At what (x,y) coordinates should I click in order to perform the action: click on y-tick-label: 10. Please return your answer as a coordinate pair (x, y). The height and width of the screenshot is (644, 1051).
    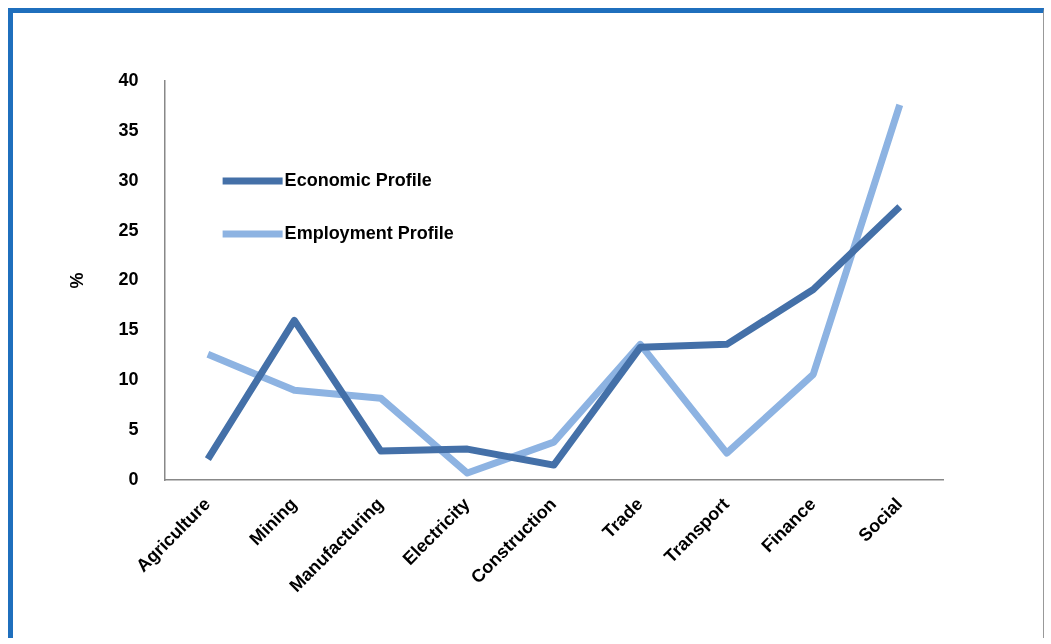
    Looking at the image, I should click on (128, 379).